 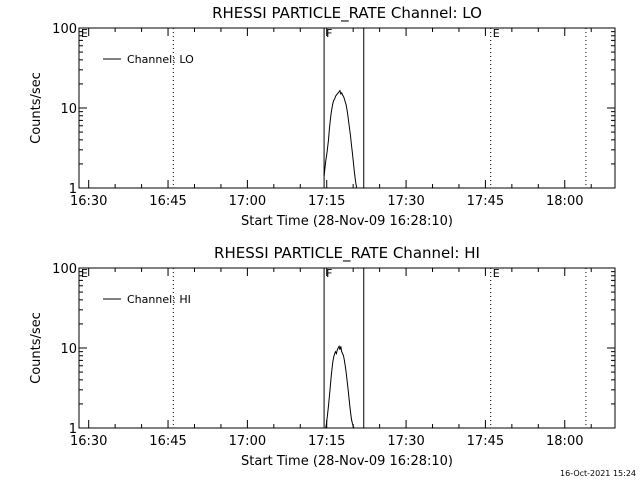 What do you see at coordinates (598, 473) in the screenshot?
I see `footer-timestamp: 16-Oct-2021 15:24` at bounding box center [598, 473].